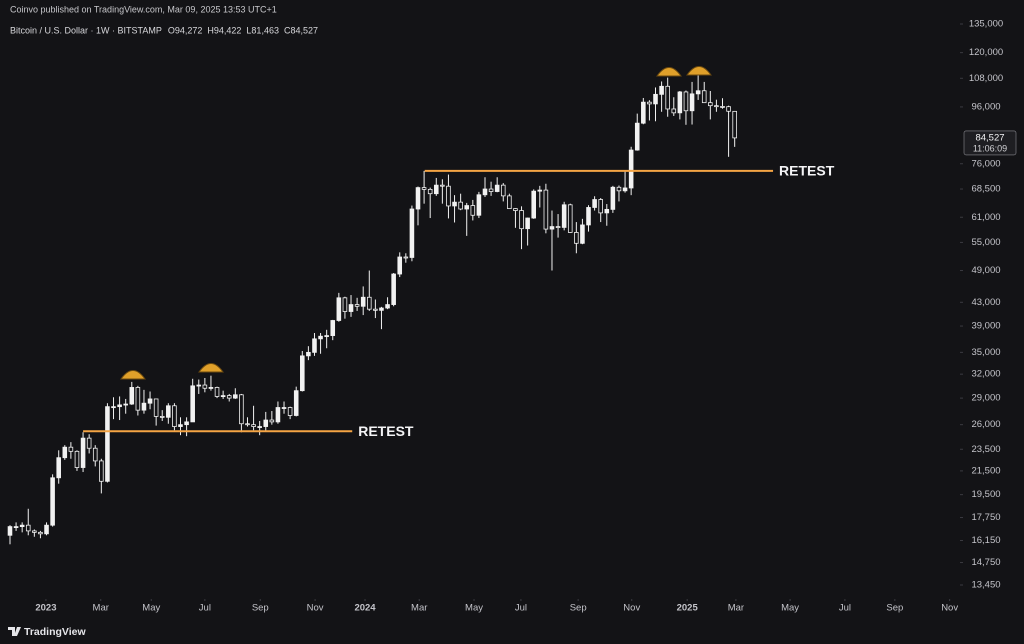  What do you see at coordinates (985, 242) in the screenshot?
I see `y-tick-label: 55,000` at bounding box center [985, 242].